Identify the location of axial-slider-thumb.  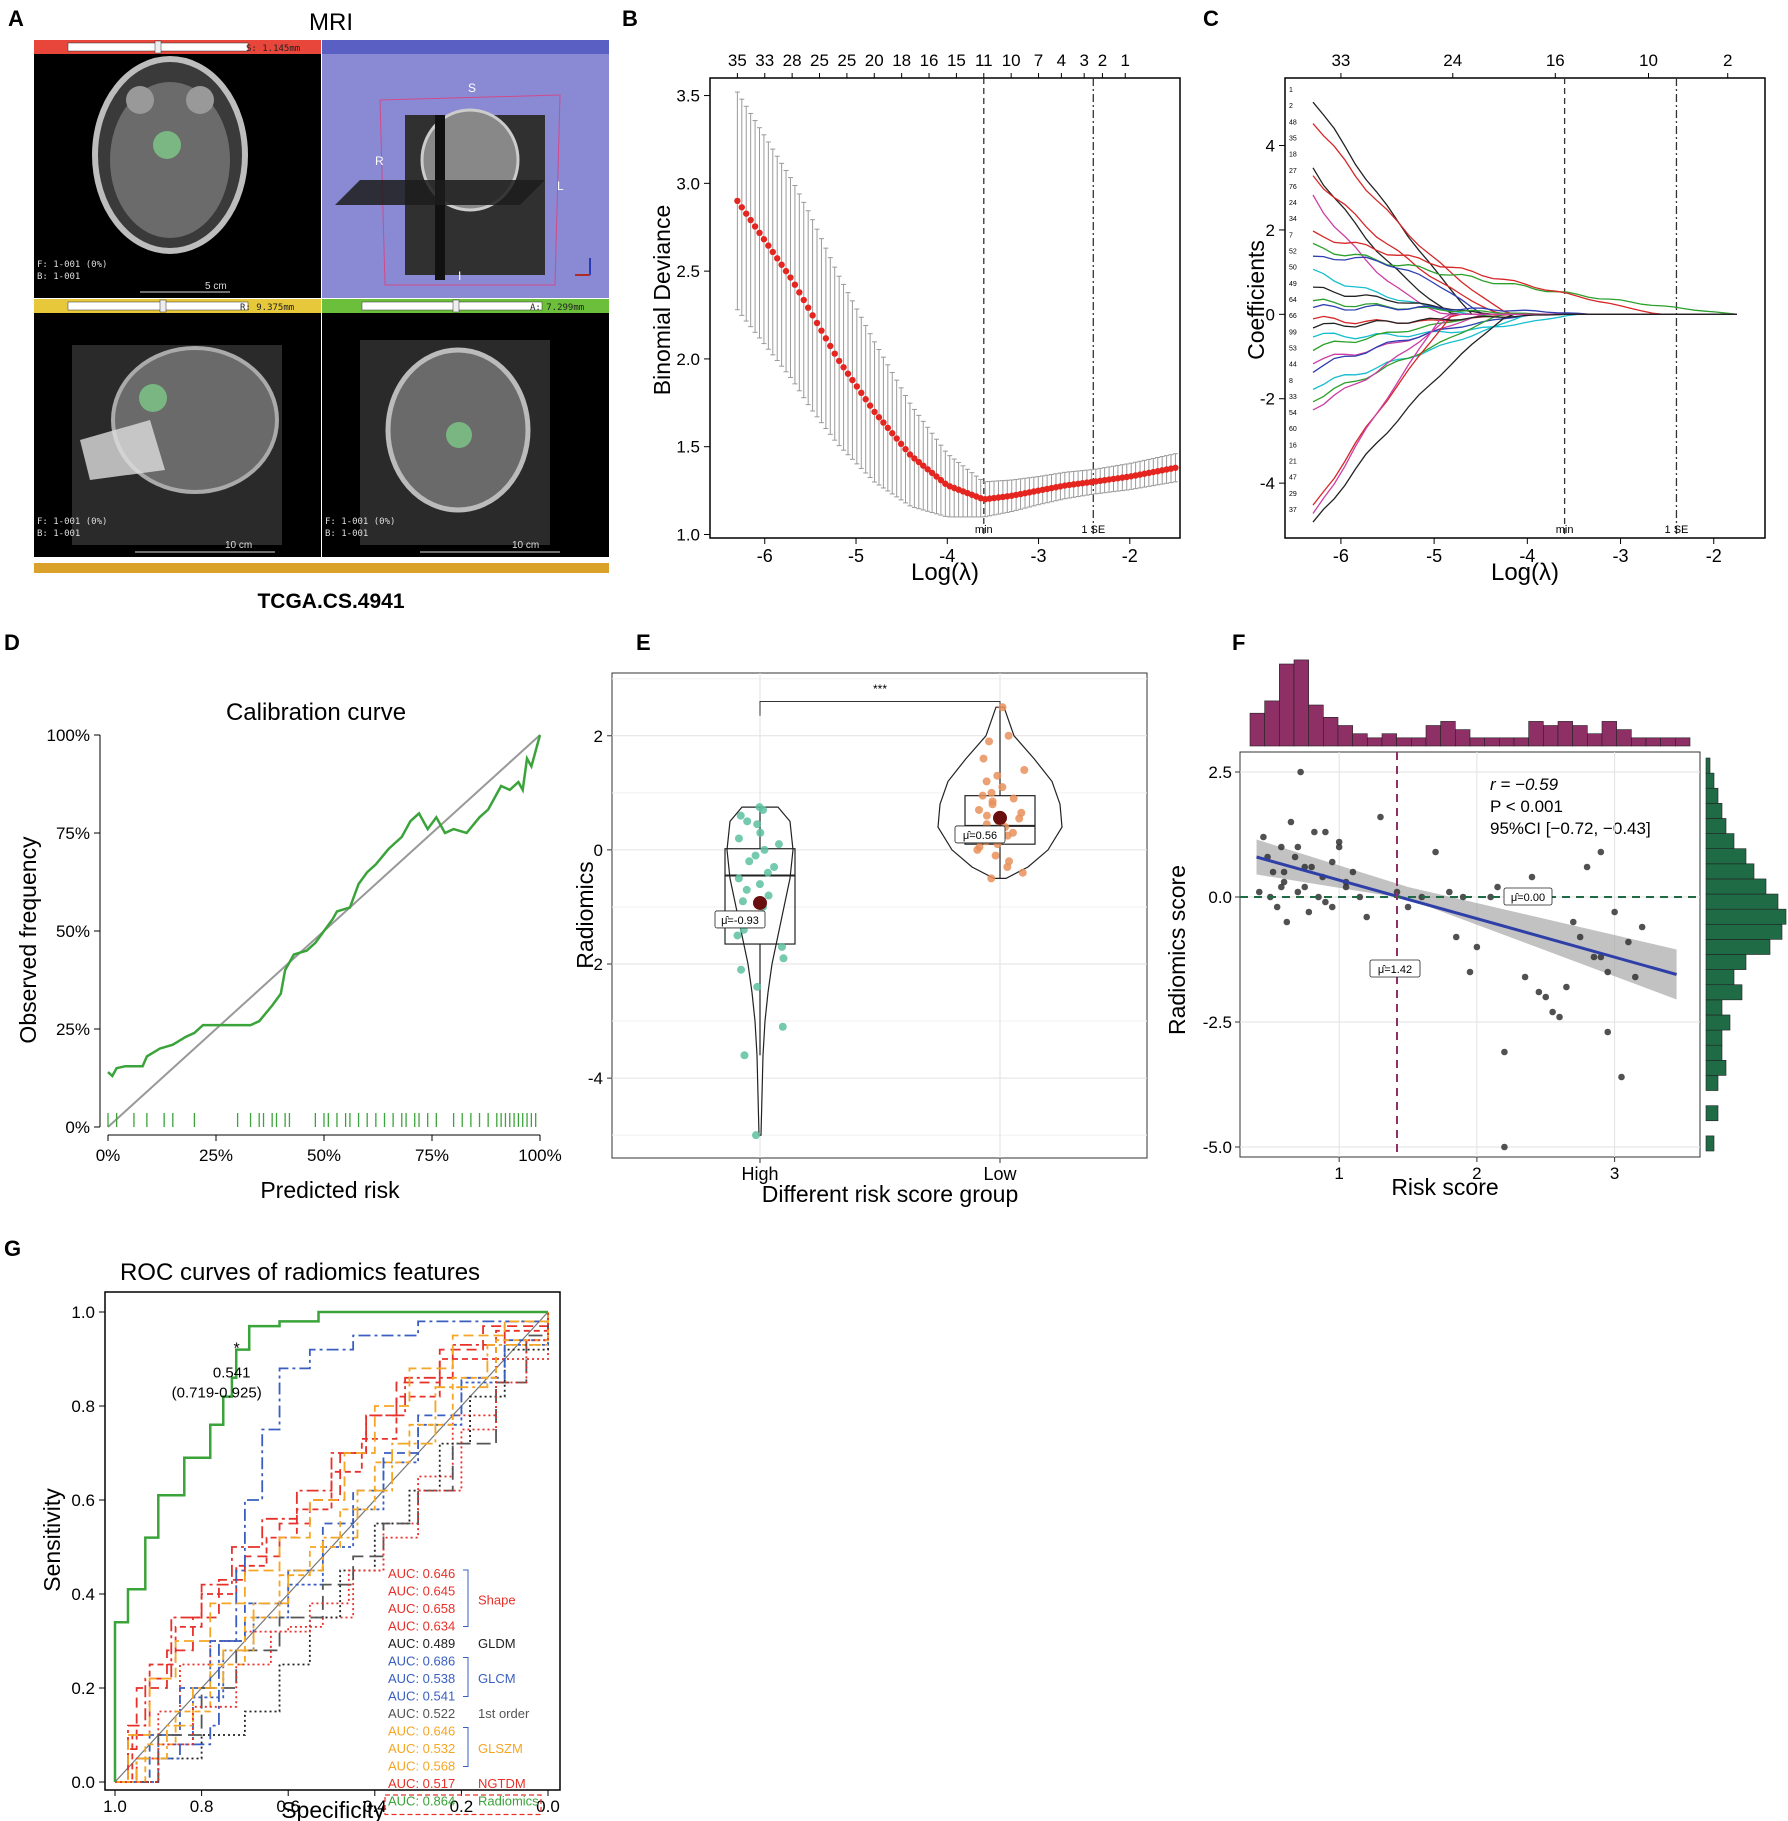
(158, 47).